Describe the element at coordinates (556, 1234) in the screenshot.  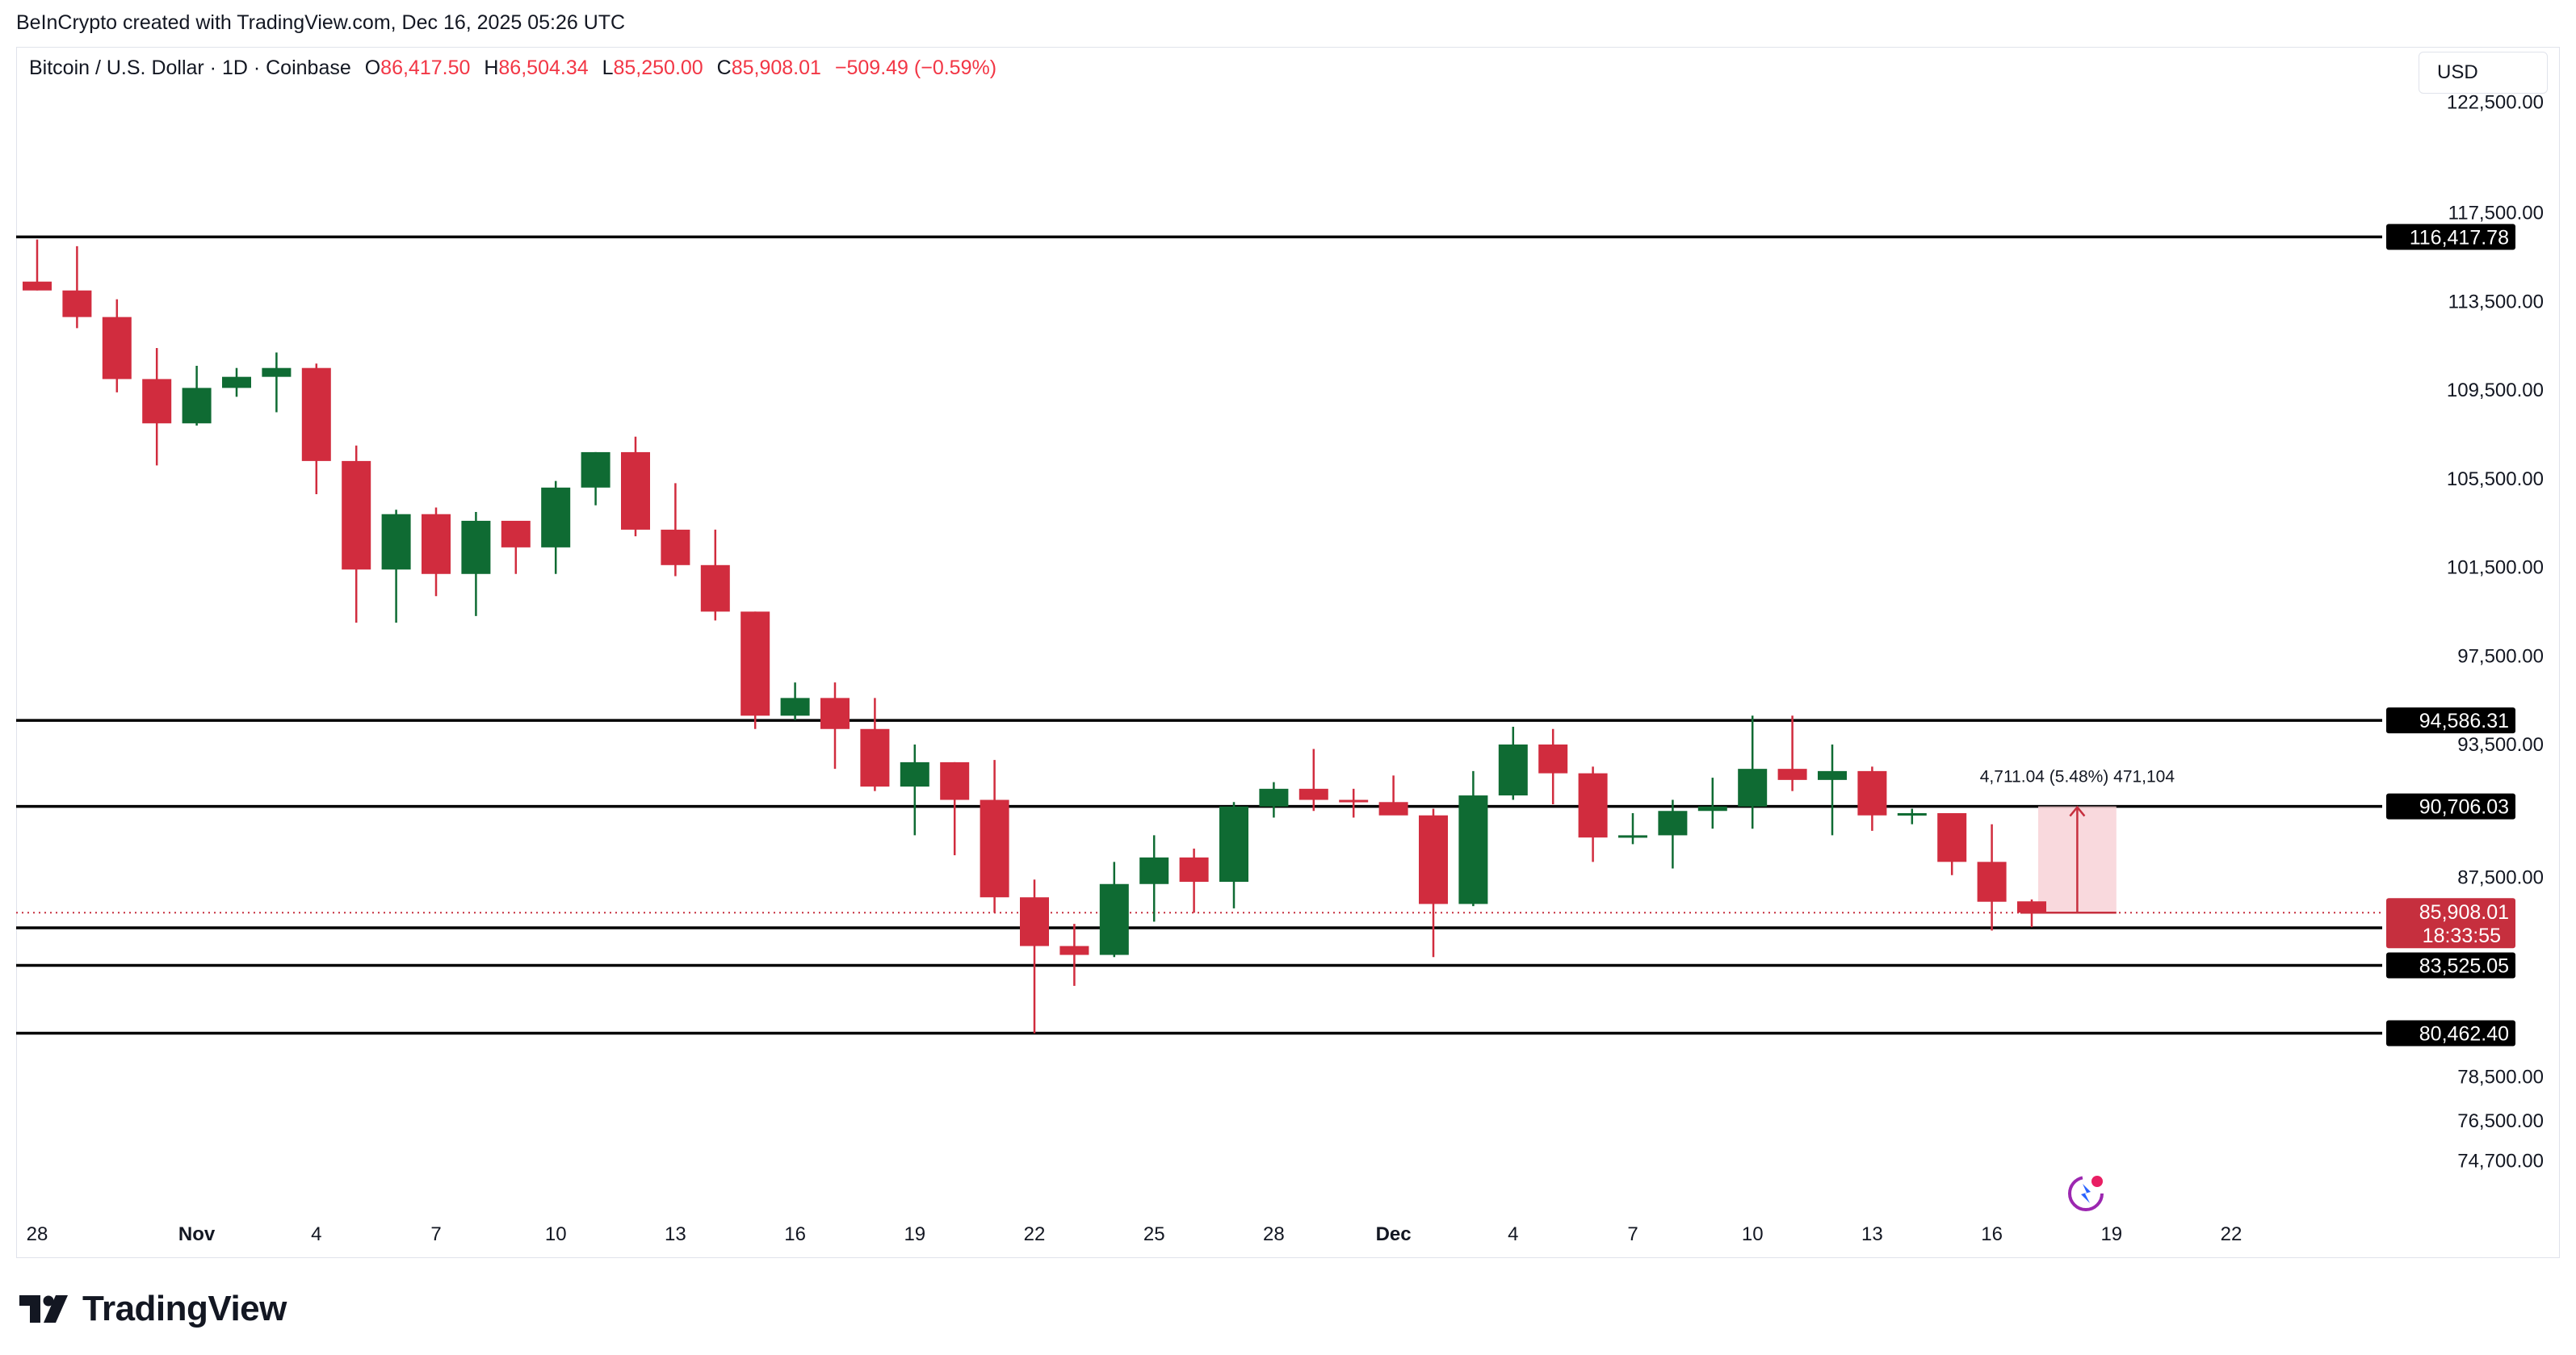
I see `x-tick-label: 10` at that location.